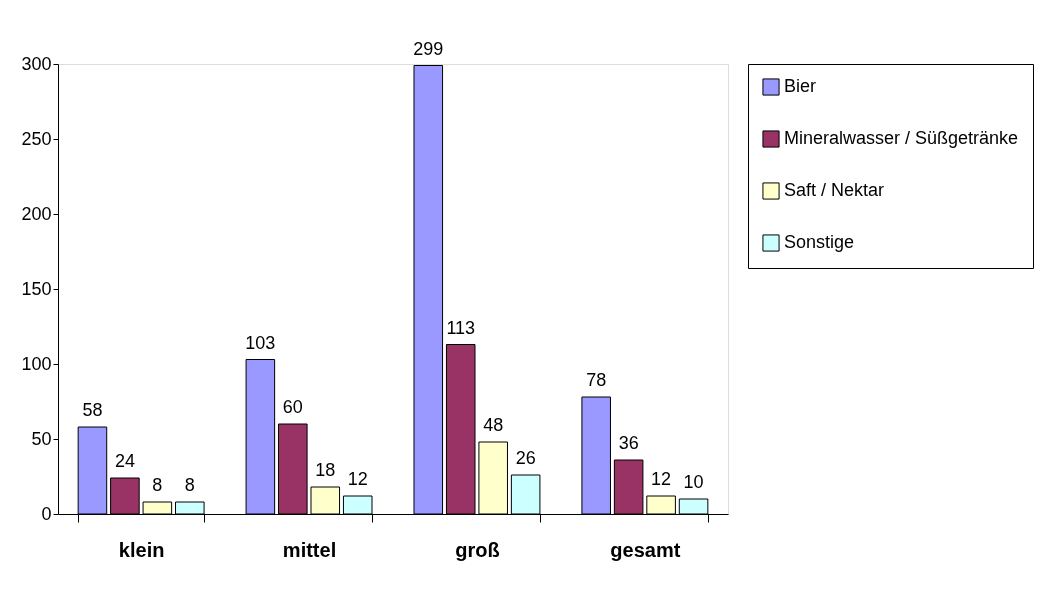  Describe the element at coordinates (596, 380) in the screenshot. I see `data-label: 78` at that location.